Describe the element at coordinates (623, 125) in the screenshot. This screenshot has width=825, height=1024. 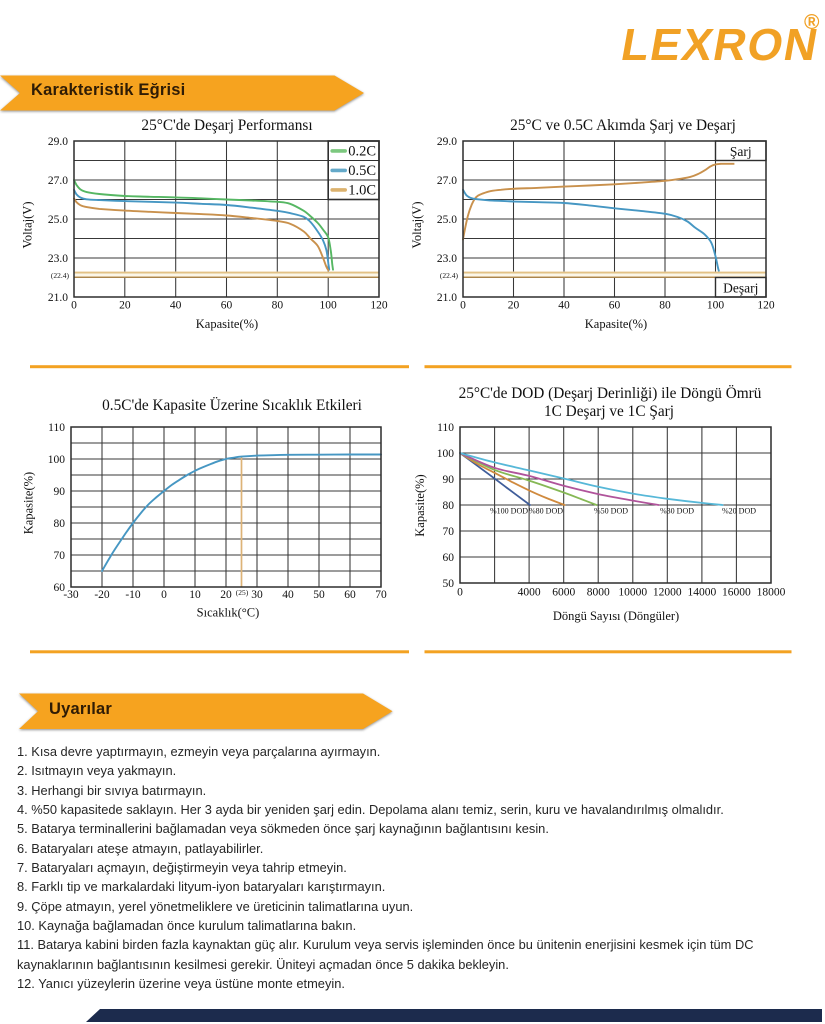
I see `svg-text:25°C ve 0.5C Akımda Şarj ve De: 25°C ve 0.5C Akımda Şarj ve Deşarj` at that location.